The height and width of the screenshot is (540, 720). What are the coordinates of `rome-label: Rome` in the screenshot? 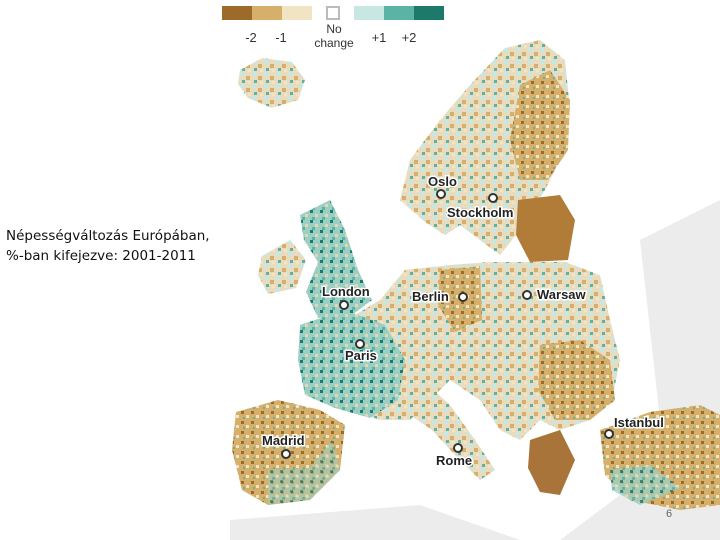 It's located at (454, 460).